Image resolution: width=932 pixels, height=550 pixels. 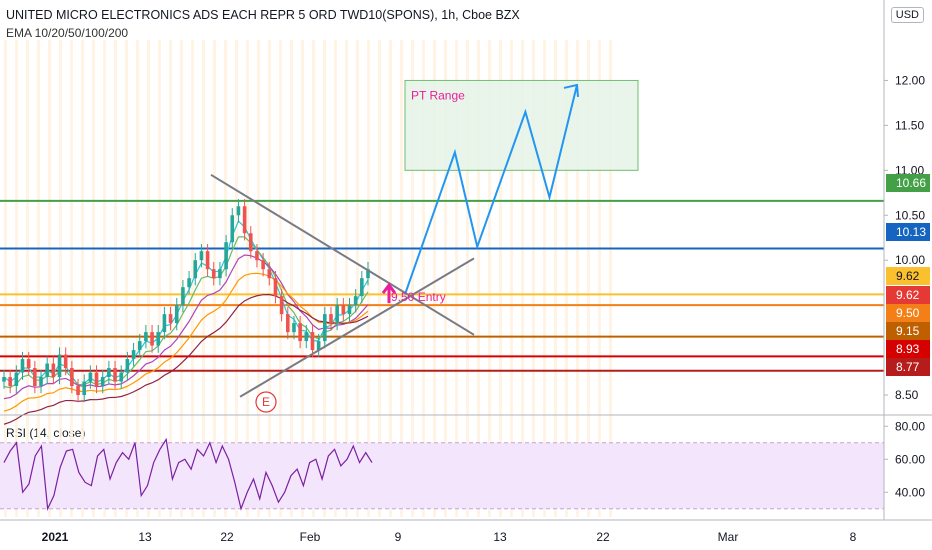 I want to click on time-tick-label: 22, so click(x=227, y=537).